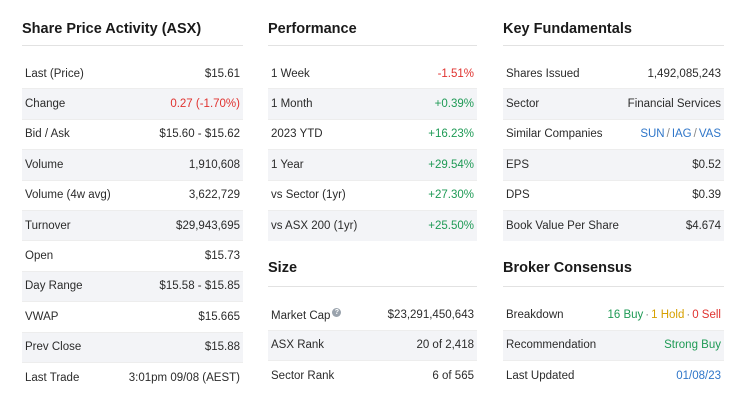  What do you see at coordinates (208, 225) in the screenshot?
I see `row-value: $29,943,695` at bounding box center [208, 225].